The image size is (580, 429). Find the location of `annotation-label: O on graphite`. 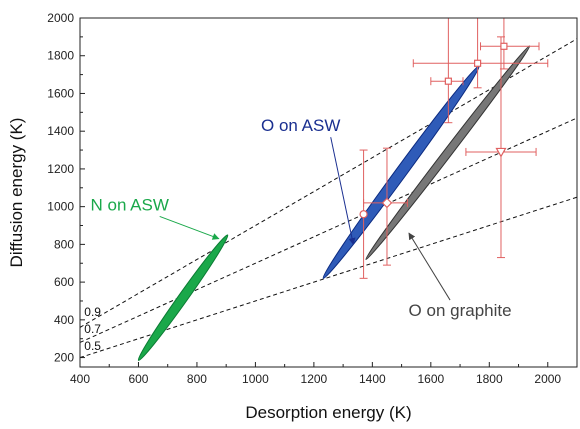

annotation-label: O on graphite is located at coordinates (460, 310).